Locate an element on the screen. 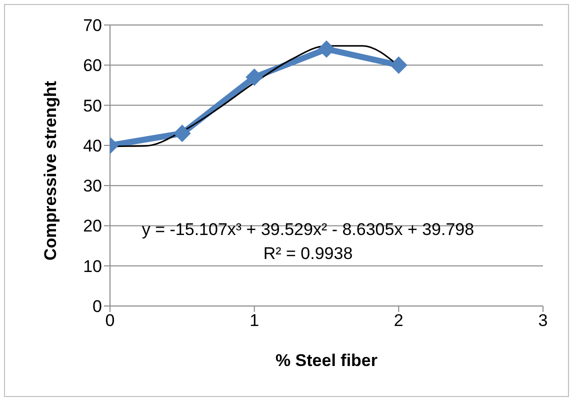 This screenshot has width=573, height=401. y-tick-label: 0 is located at coordinates (97, 306).